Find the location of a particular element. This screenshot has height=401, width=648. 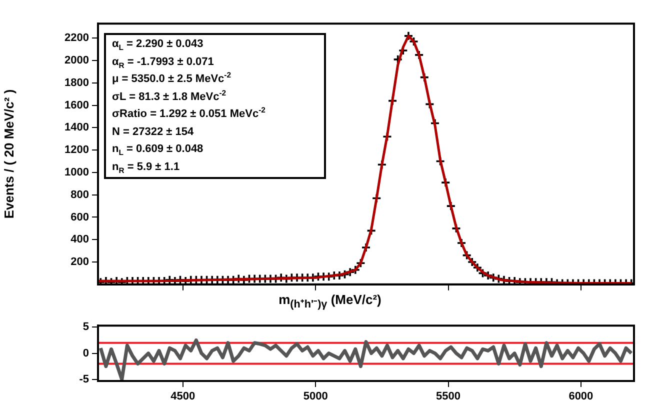

x-tick-label: 4500 is located at coordinates (183, 395).